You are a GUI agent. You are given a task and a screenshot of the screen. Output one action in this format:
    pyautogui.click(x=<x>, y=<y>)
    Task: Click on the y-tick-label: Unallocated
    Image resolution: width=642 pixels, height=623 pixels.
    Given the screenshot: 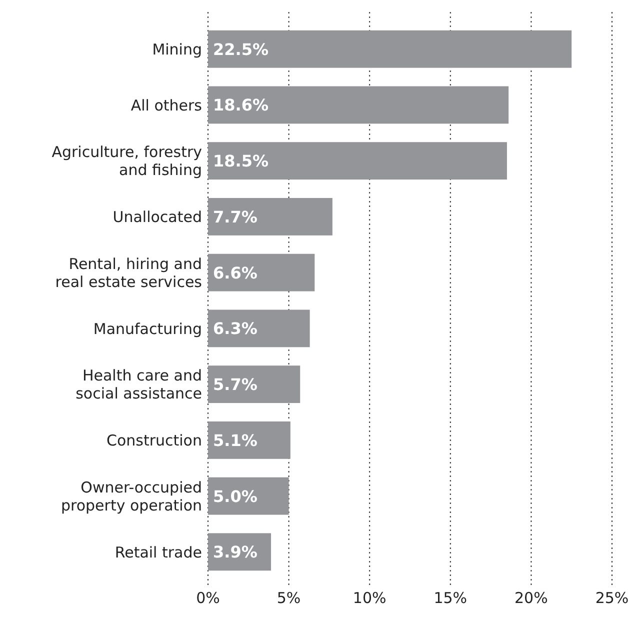 What is the action you would take?
    pyautogui.click(x=157, y=217)
    